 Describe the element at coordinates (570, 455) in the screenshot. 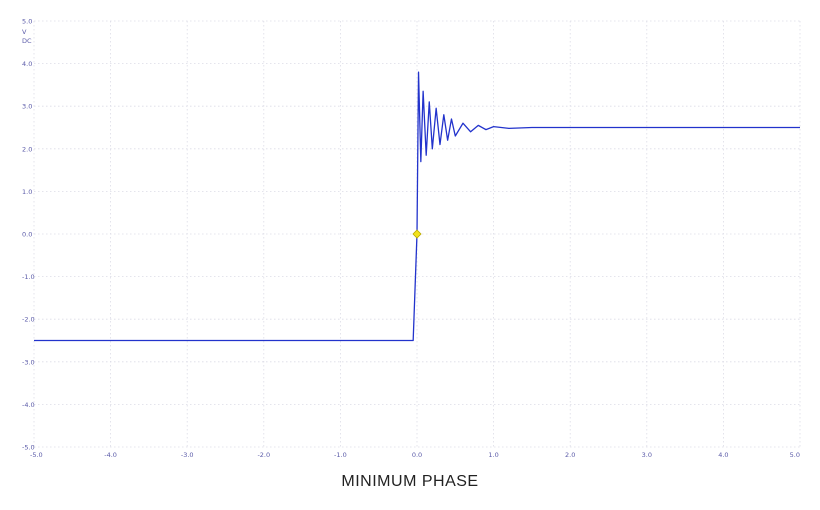

I see `x-tick-label: 2.0` at that location.